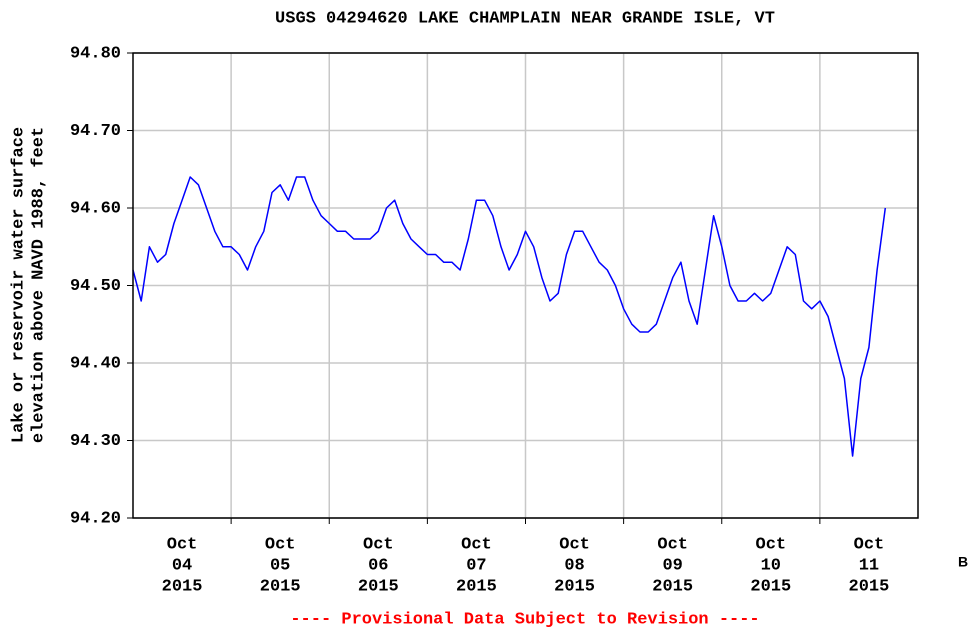 The height and width of the screenshot is (633, 975). I want to click on y-tick-label: 94.70, so click(95, 131).